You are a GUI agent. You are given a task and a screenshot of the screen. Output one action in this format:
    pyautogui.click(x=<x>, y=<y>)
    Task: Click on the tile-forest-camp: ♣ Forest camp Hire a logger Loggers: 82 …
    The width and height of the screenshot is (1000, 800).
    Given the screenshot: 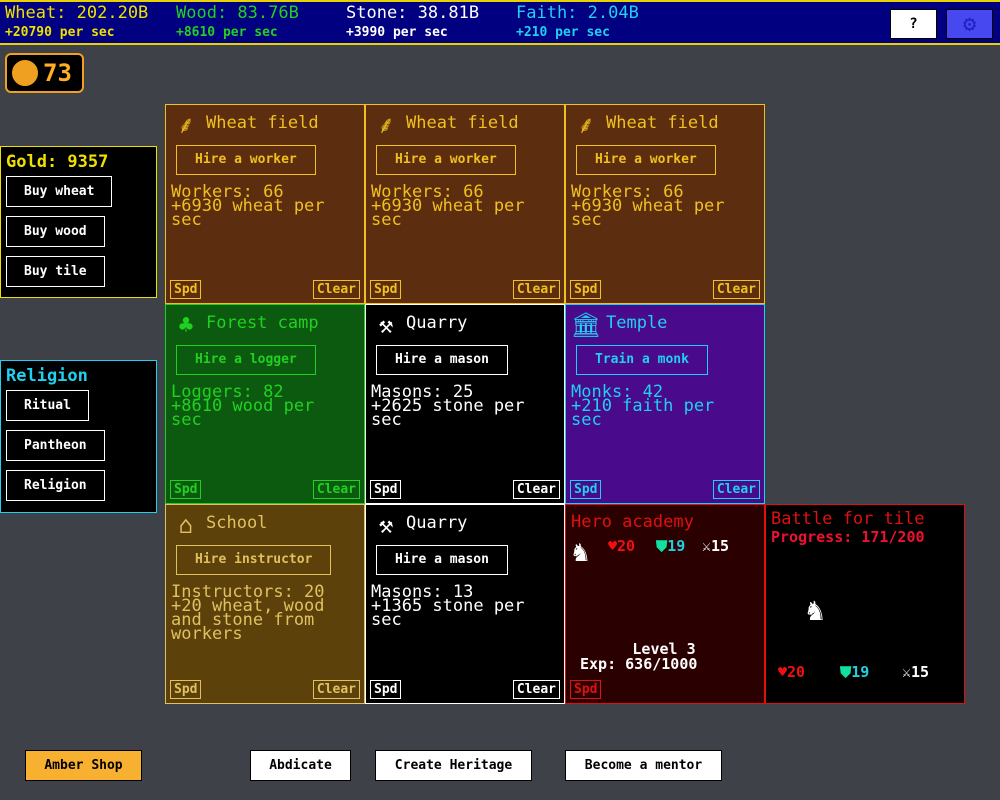 What is the action you would take?
    pyautogui.click(x=265, y=404)
    